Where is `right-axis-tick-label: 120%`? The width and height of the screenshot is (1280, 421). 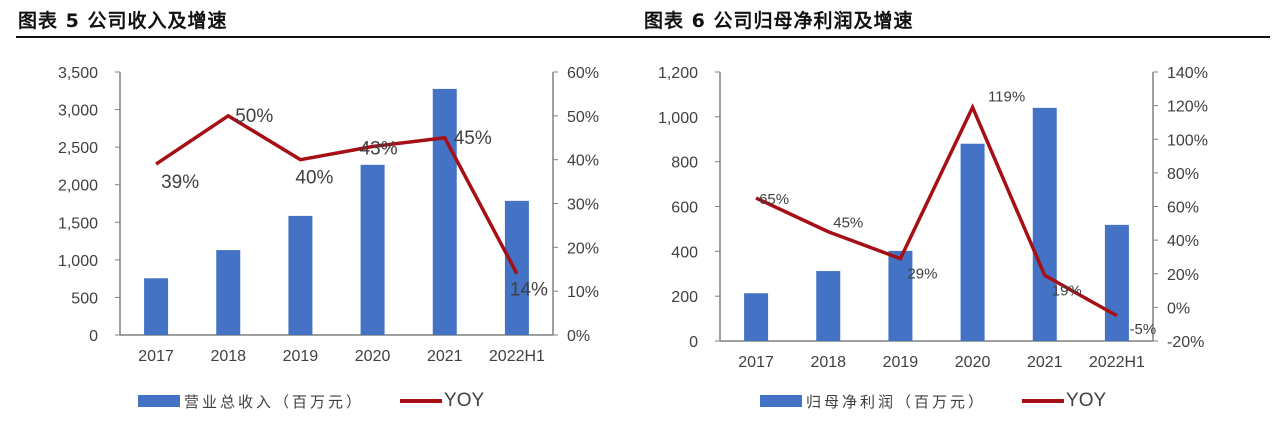
right-axis-tick-label: 120% is located at coordinates (1187, 107).